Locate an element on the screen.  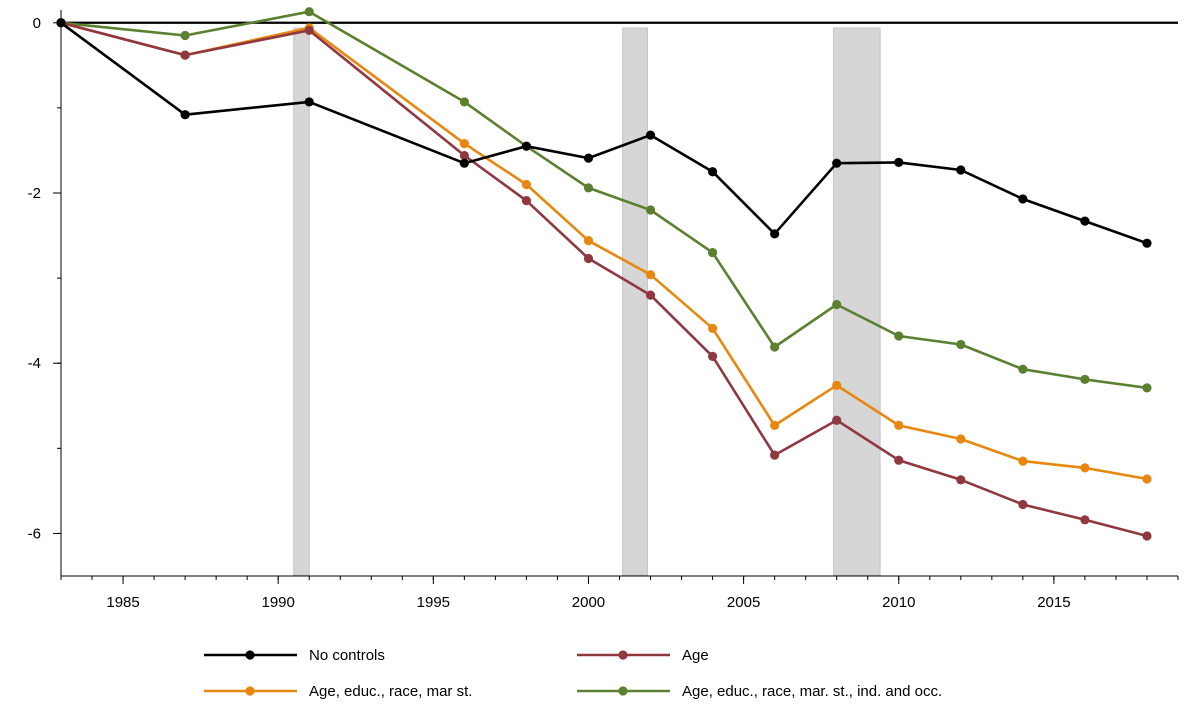
x-tick-label: 2010 is located at coordinates (898, 602).